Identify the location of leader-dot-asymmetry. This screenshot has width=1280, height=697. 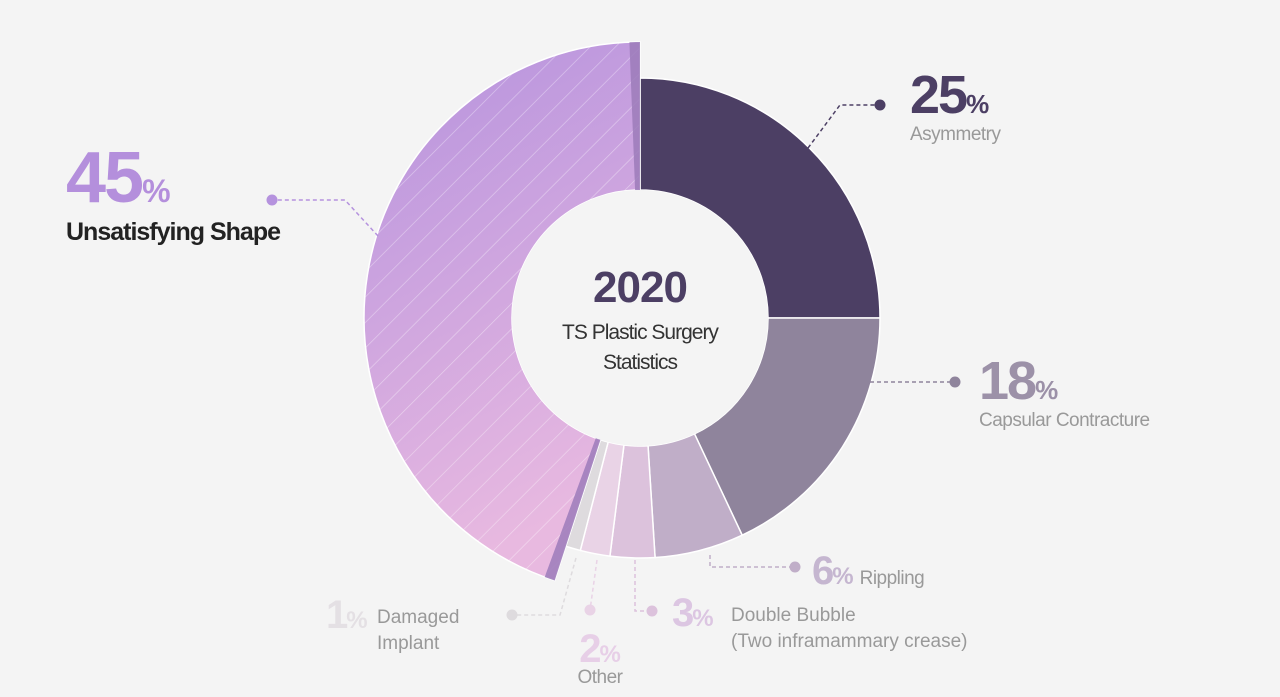
(880, 105).